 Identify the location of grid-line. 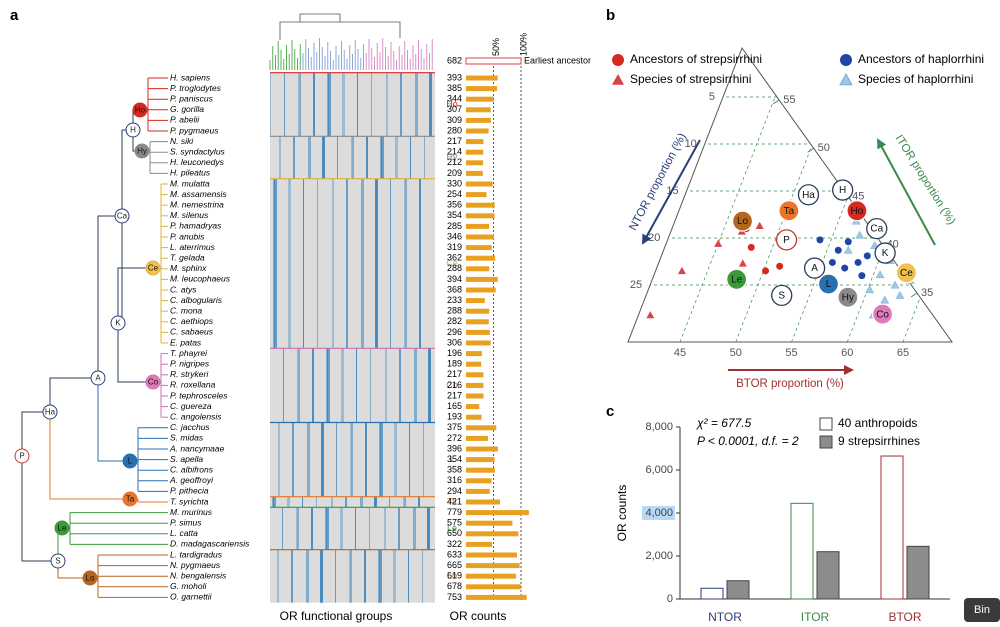
(899, 195).